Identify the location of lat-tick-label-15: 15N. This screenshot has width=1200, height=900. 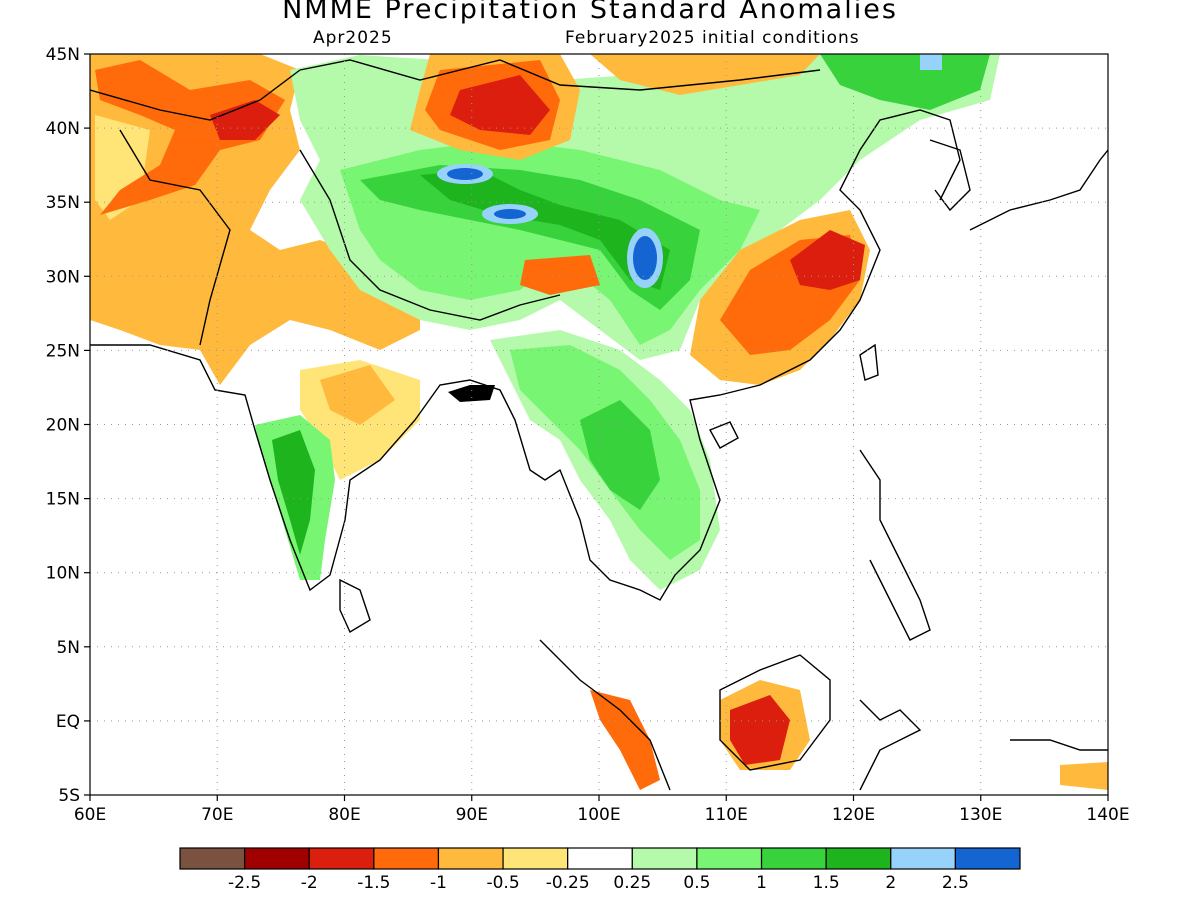
(63, 500).